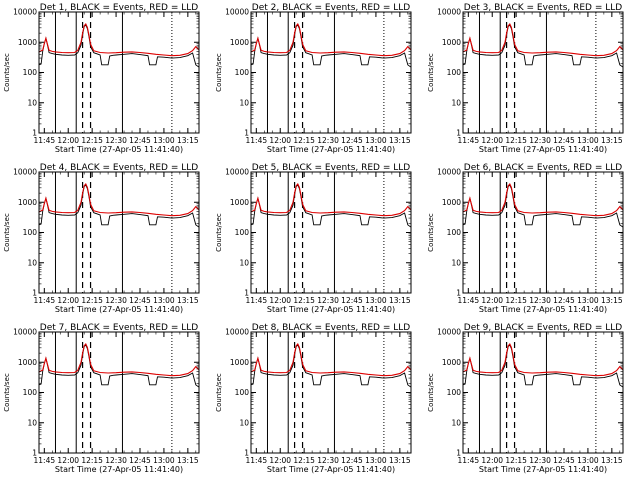 The image size is (640, 480). What do you see at coordinates (331, 168) in the screenshot?
I see `plot-title: Det 5, BLACK = Events, RED = LLD` at bounding box center [331, 168].